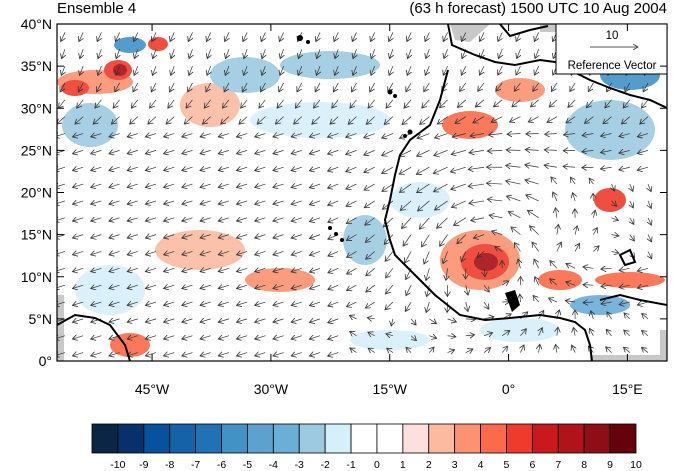 This screenshot has width=673, height=471. I want to click on colorbar-label: 9, so click(610, 465).